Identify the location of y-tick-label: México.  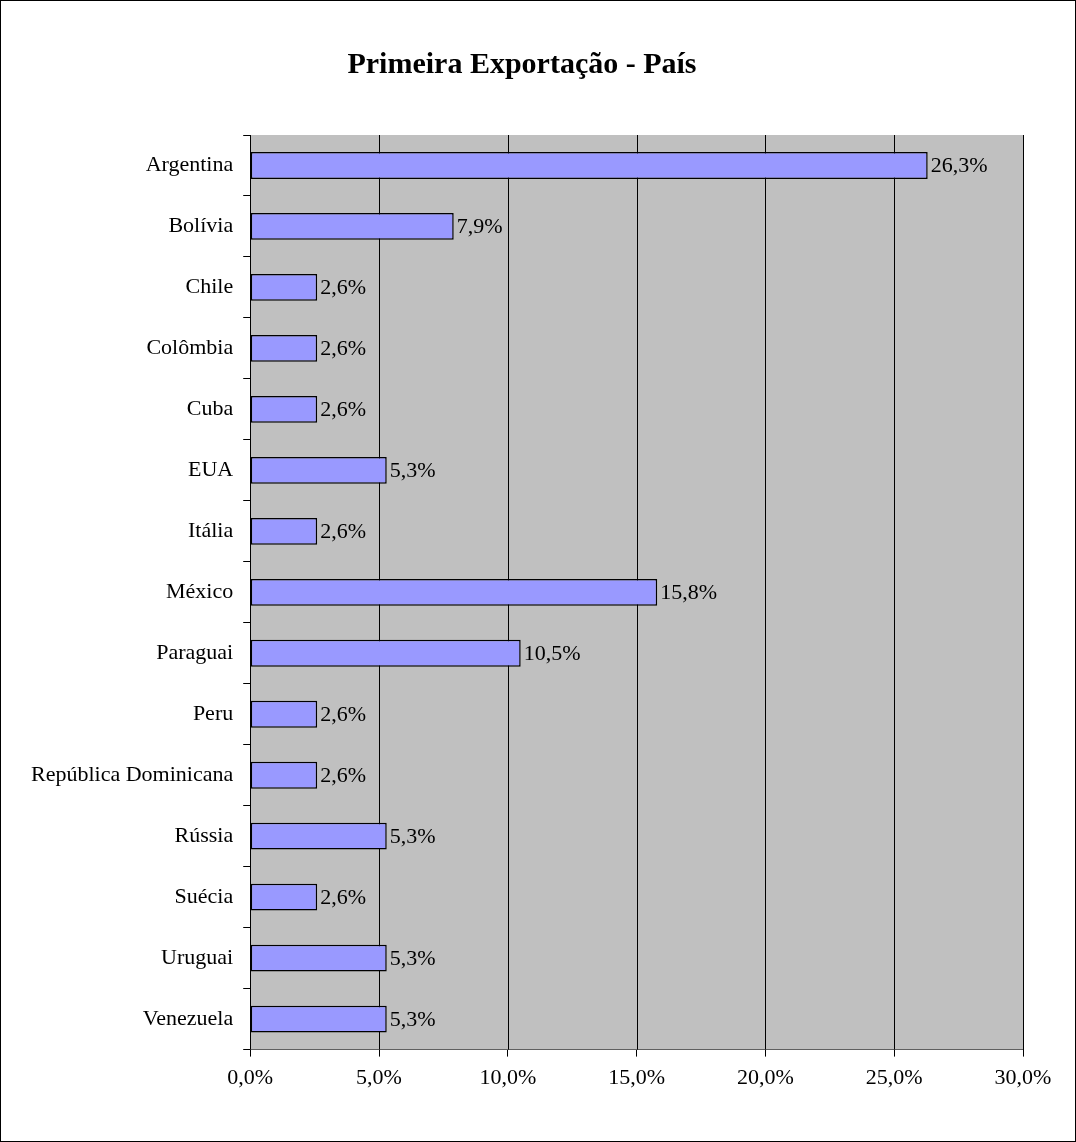
(200, 591).